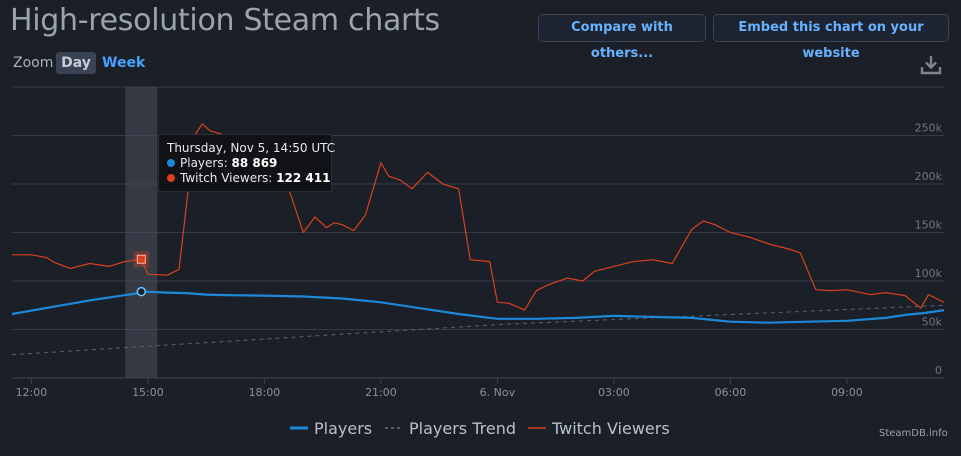 The width and height of the screenshot is (961, 456). I want to click on x-tick-label: 18:00, so click(265, 392).